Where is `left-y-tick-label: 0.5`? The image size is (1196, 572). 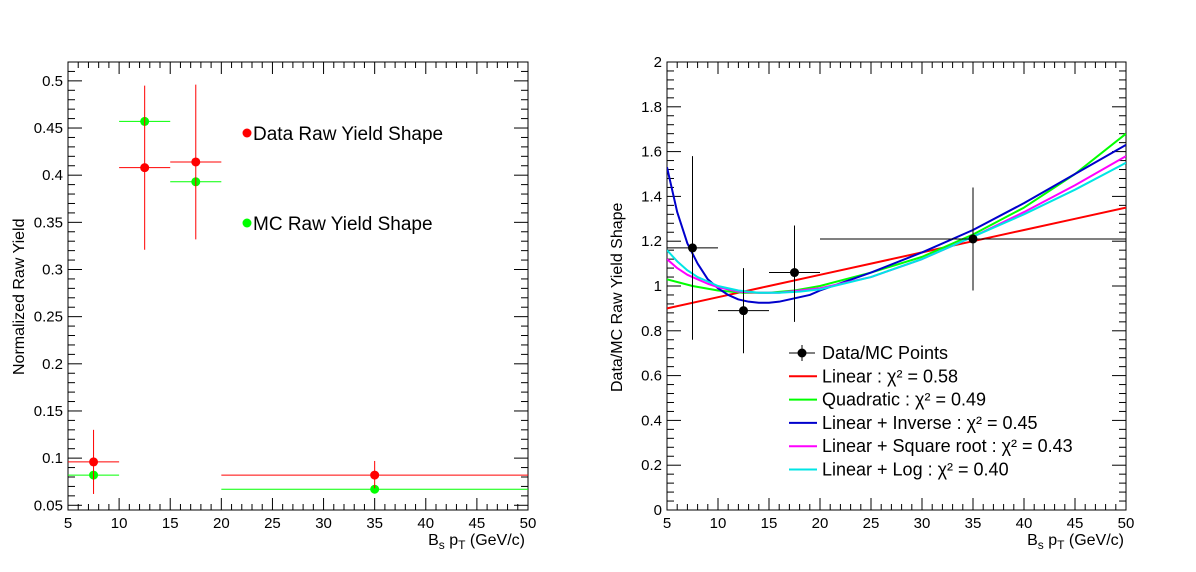
left-y-tick-label: 0.5 is located at coordinates (52, 81).